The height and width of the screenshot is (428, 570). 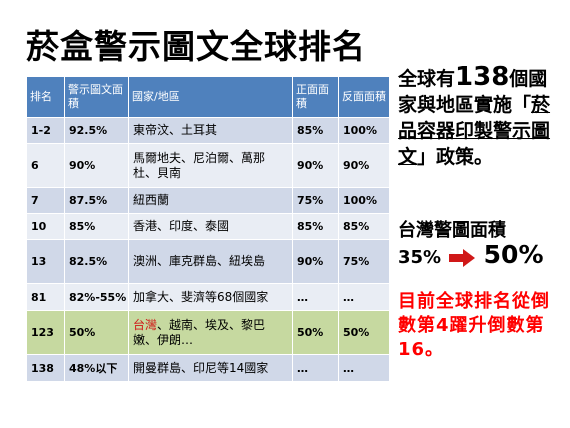 I want to click on cell-rank: 81, so click(x=45, y=297).